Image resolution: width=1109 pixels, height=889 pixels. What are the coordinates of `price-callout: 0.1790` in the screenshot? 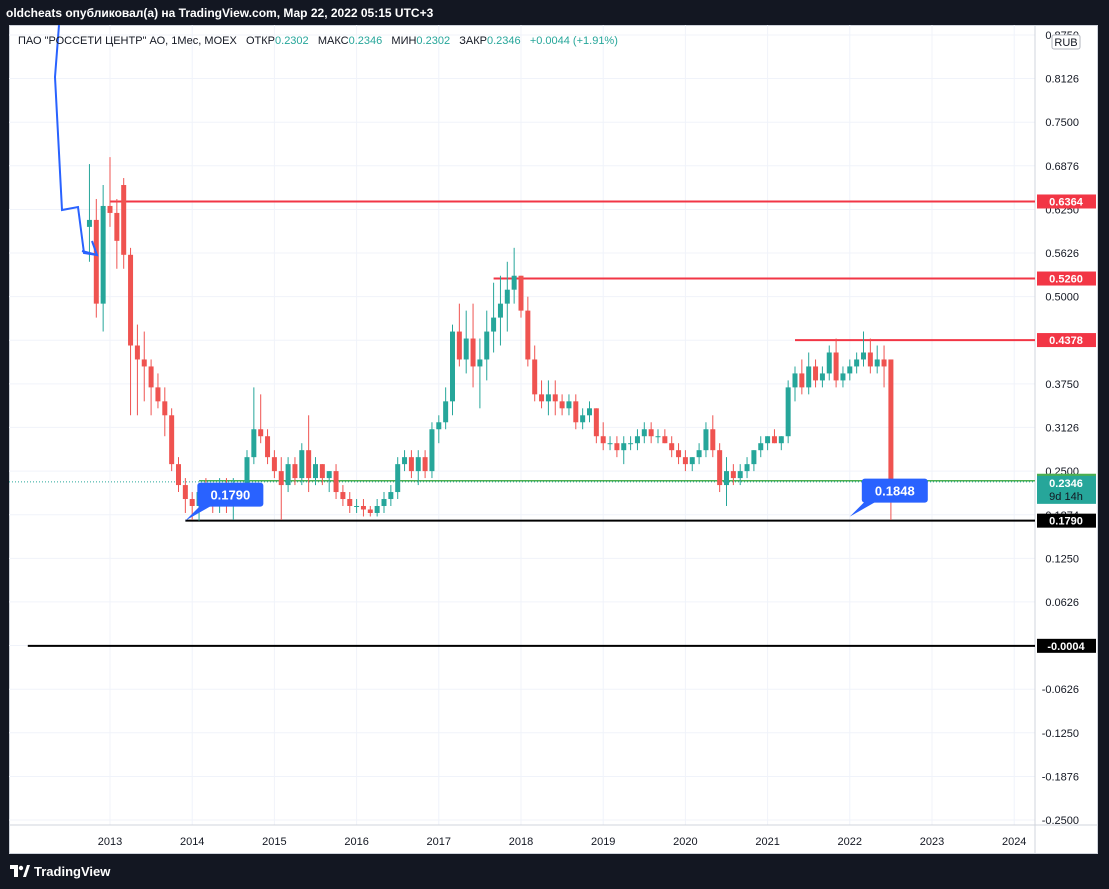 It's located at (224, 501).